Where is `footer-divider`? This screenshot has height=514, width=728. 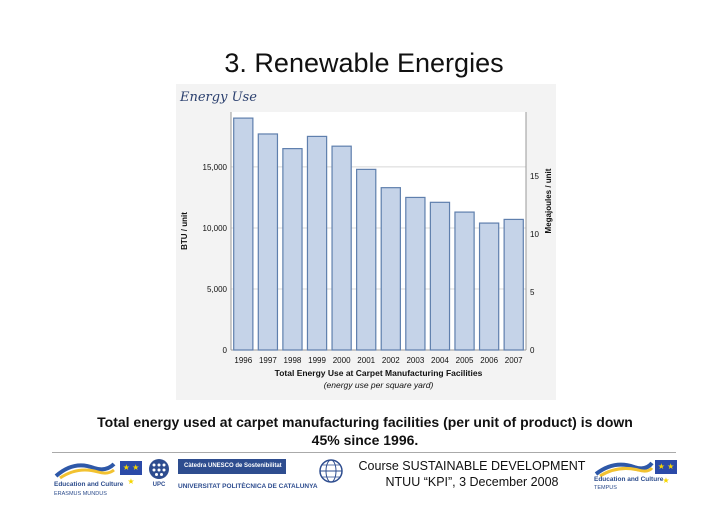
footer-divider is located at coordinates (364, 452).